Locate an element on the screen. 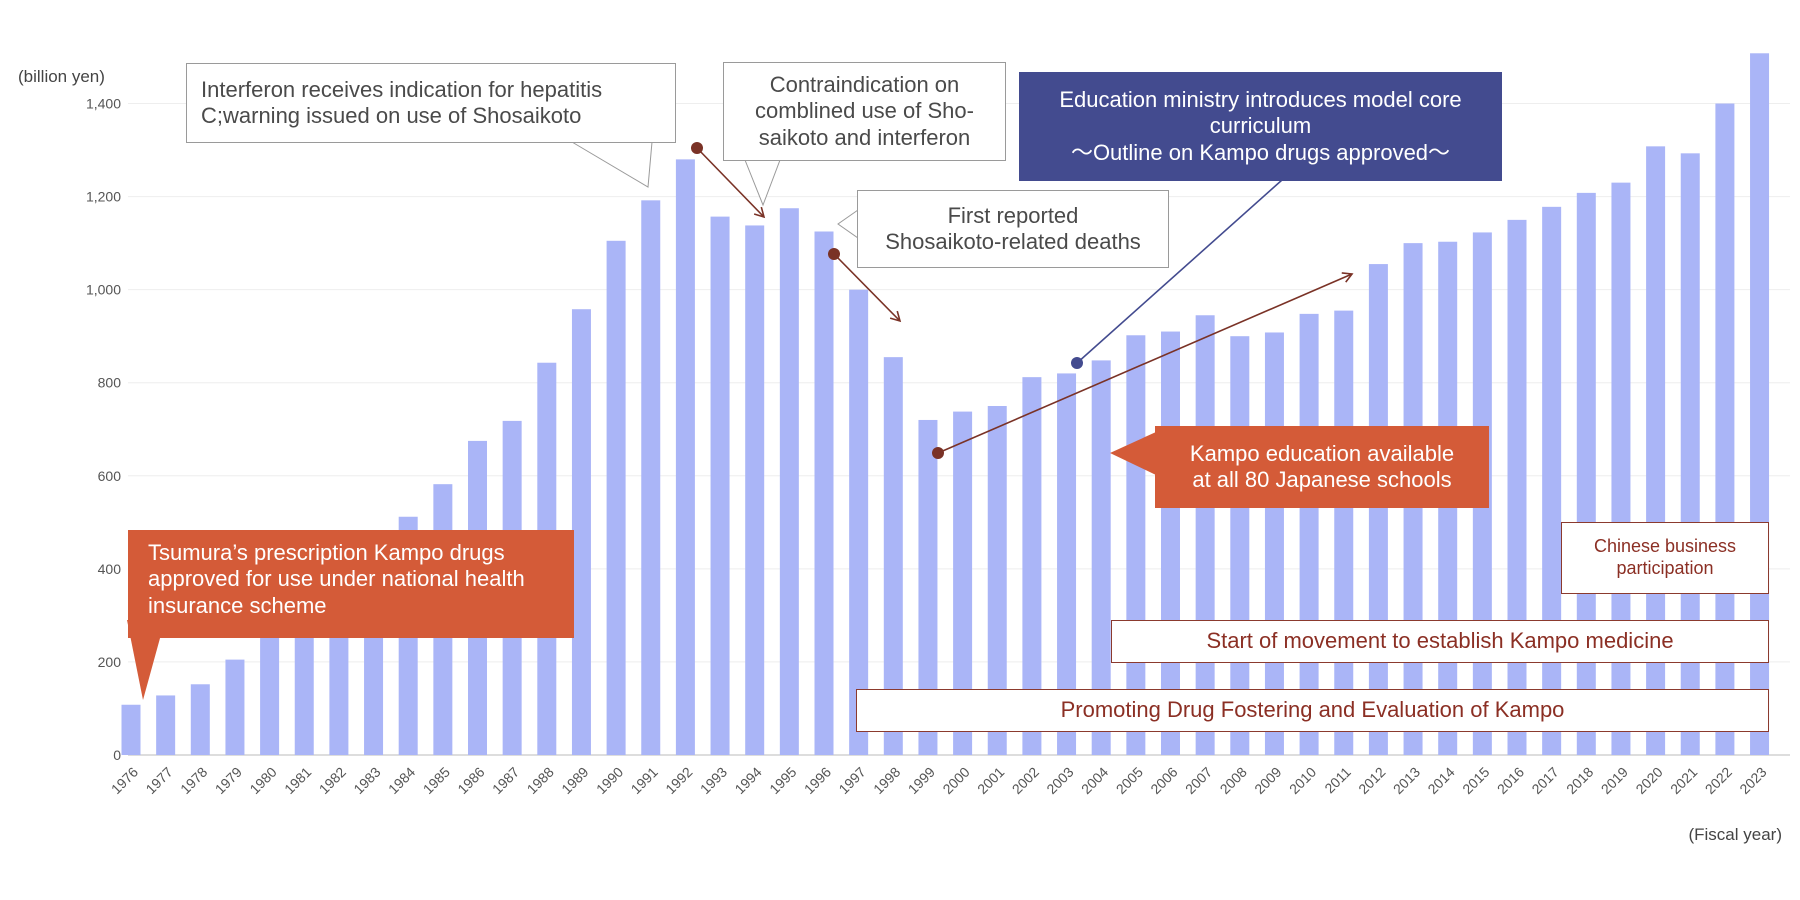 This screenshot has height=900, width=1800. tsumura-callout-pointer is located at coordinates (146, 660).